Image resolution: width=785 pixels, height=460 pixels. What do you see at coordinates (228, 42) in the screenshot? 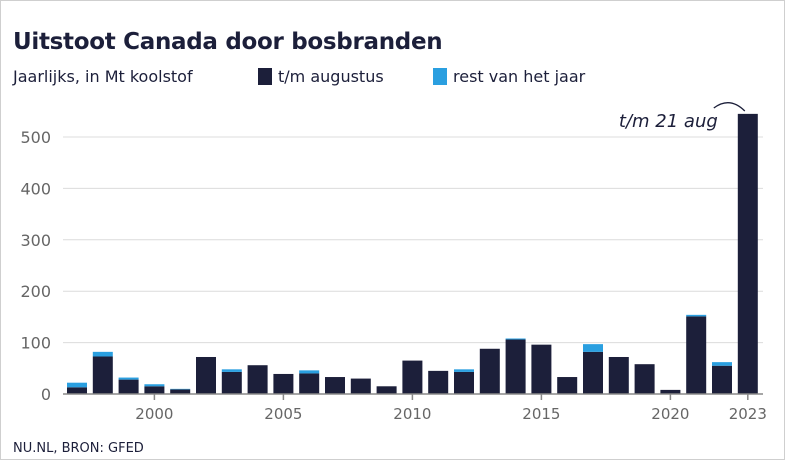
I see `chart-title: Uitstoot Canada door bosbranden` at bounding box center [228, 42].